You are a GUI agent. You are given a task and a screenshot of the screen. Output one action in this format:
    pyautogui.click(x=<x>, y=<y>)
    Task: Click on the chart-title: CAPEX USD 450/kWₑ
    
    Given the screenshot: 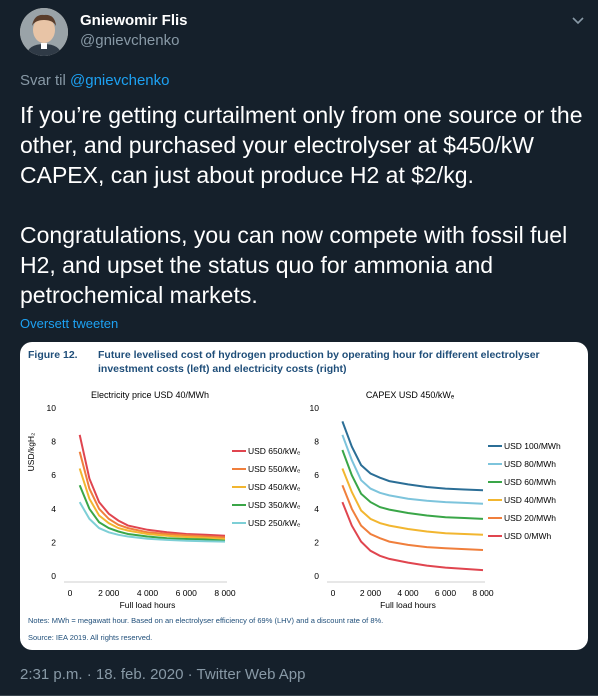 What is the action you would take?
    pyautogui.click(x=410, y=395)
    